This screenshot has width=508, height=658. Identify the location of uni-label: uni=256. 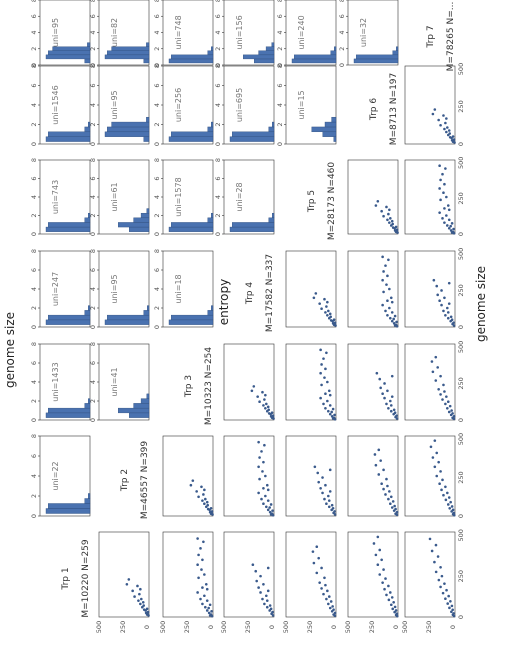
(178, 105).